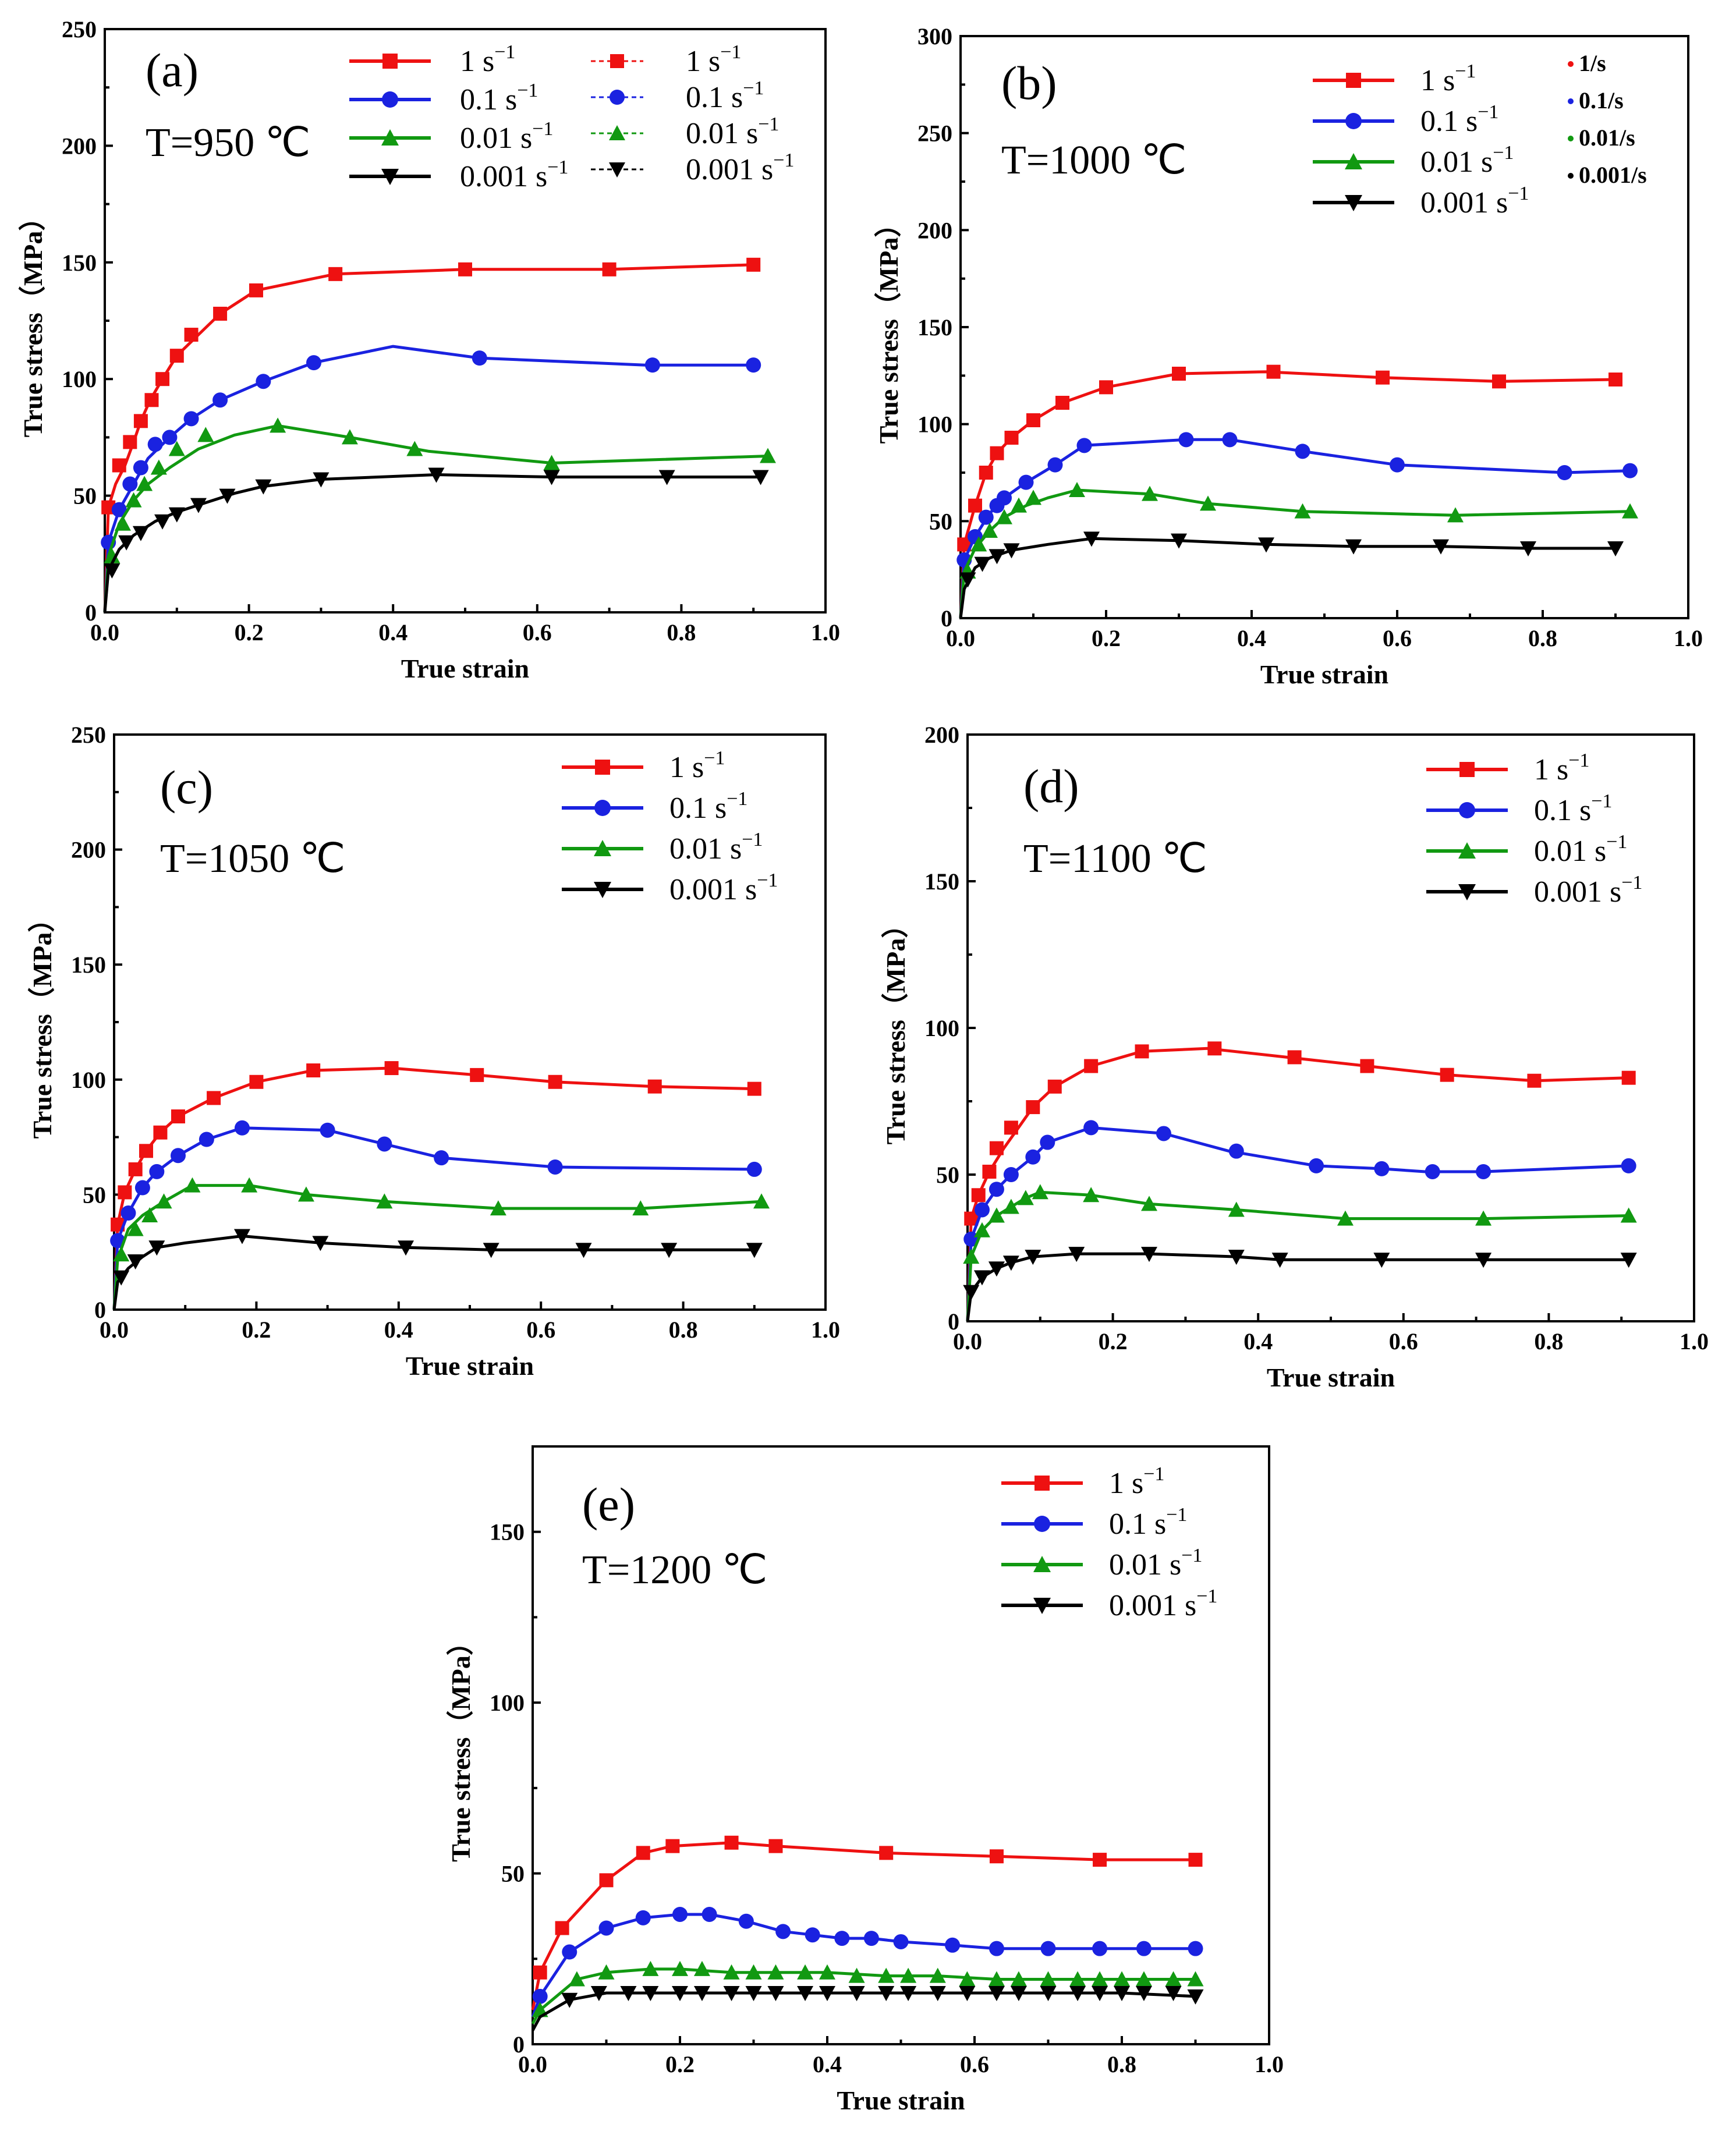 Image resolution: width=1736 pixels, height=2142 pixels. What do you see at coordinates (42, 1022) in the screenshot?
I see `y-axis-label: True stress（MPa）` at bounding box center [42, 1022].